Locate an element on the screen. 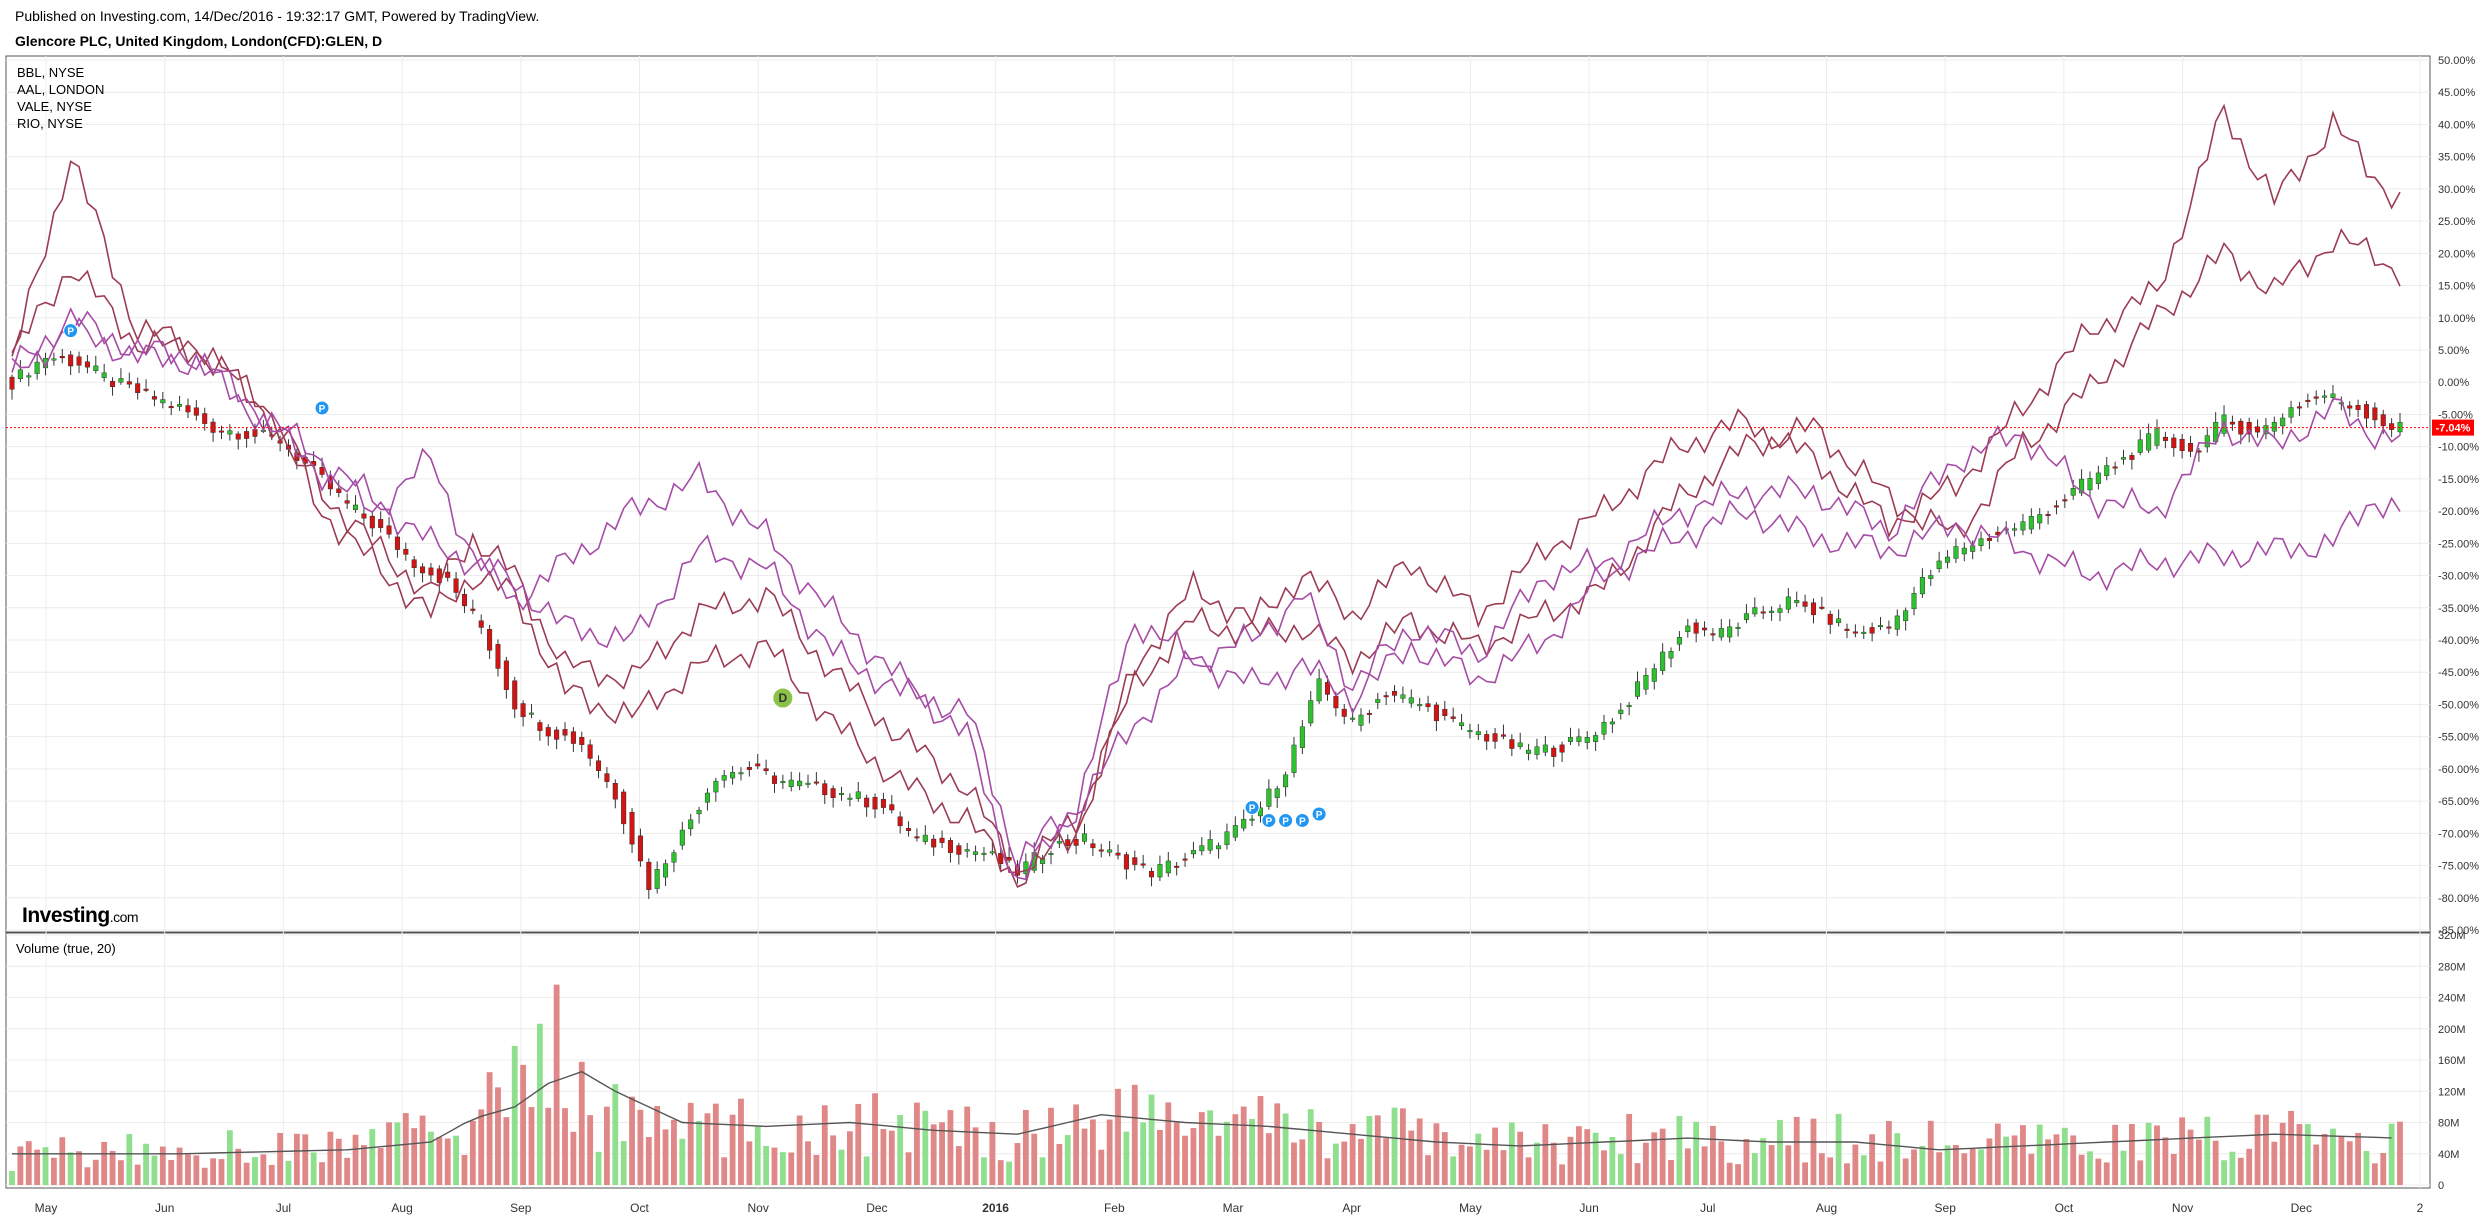 The width and height of the screenshot is (2487, 1222). y-tick-label: 35.00% is located at coordinates (2457, 158).